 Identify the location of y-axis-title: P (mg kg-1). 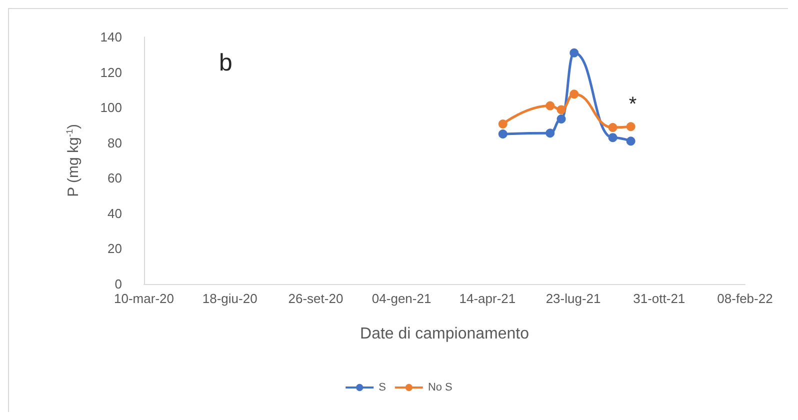
(73, 160).